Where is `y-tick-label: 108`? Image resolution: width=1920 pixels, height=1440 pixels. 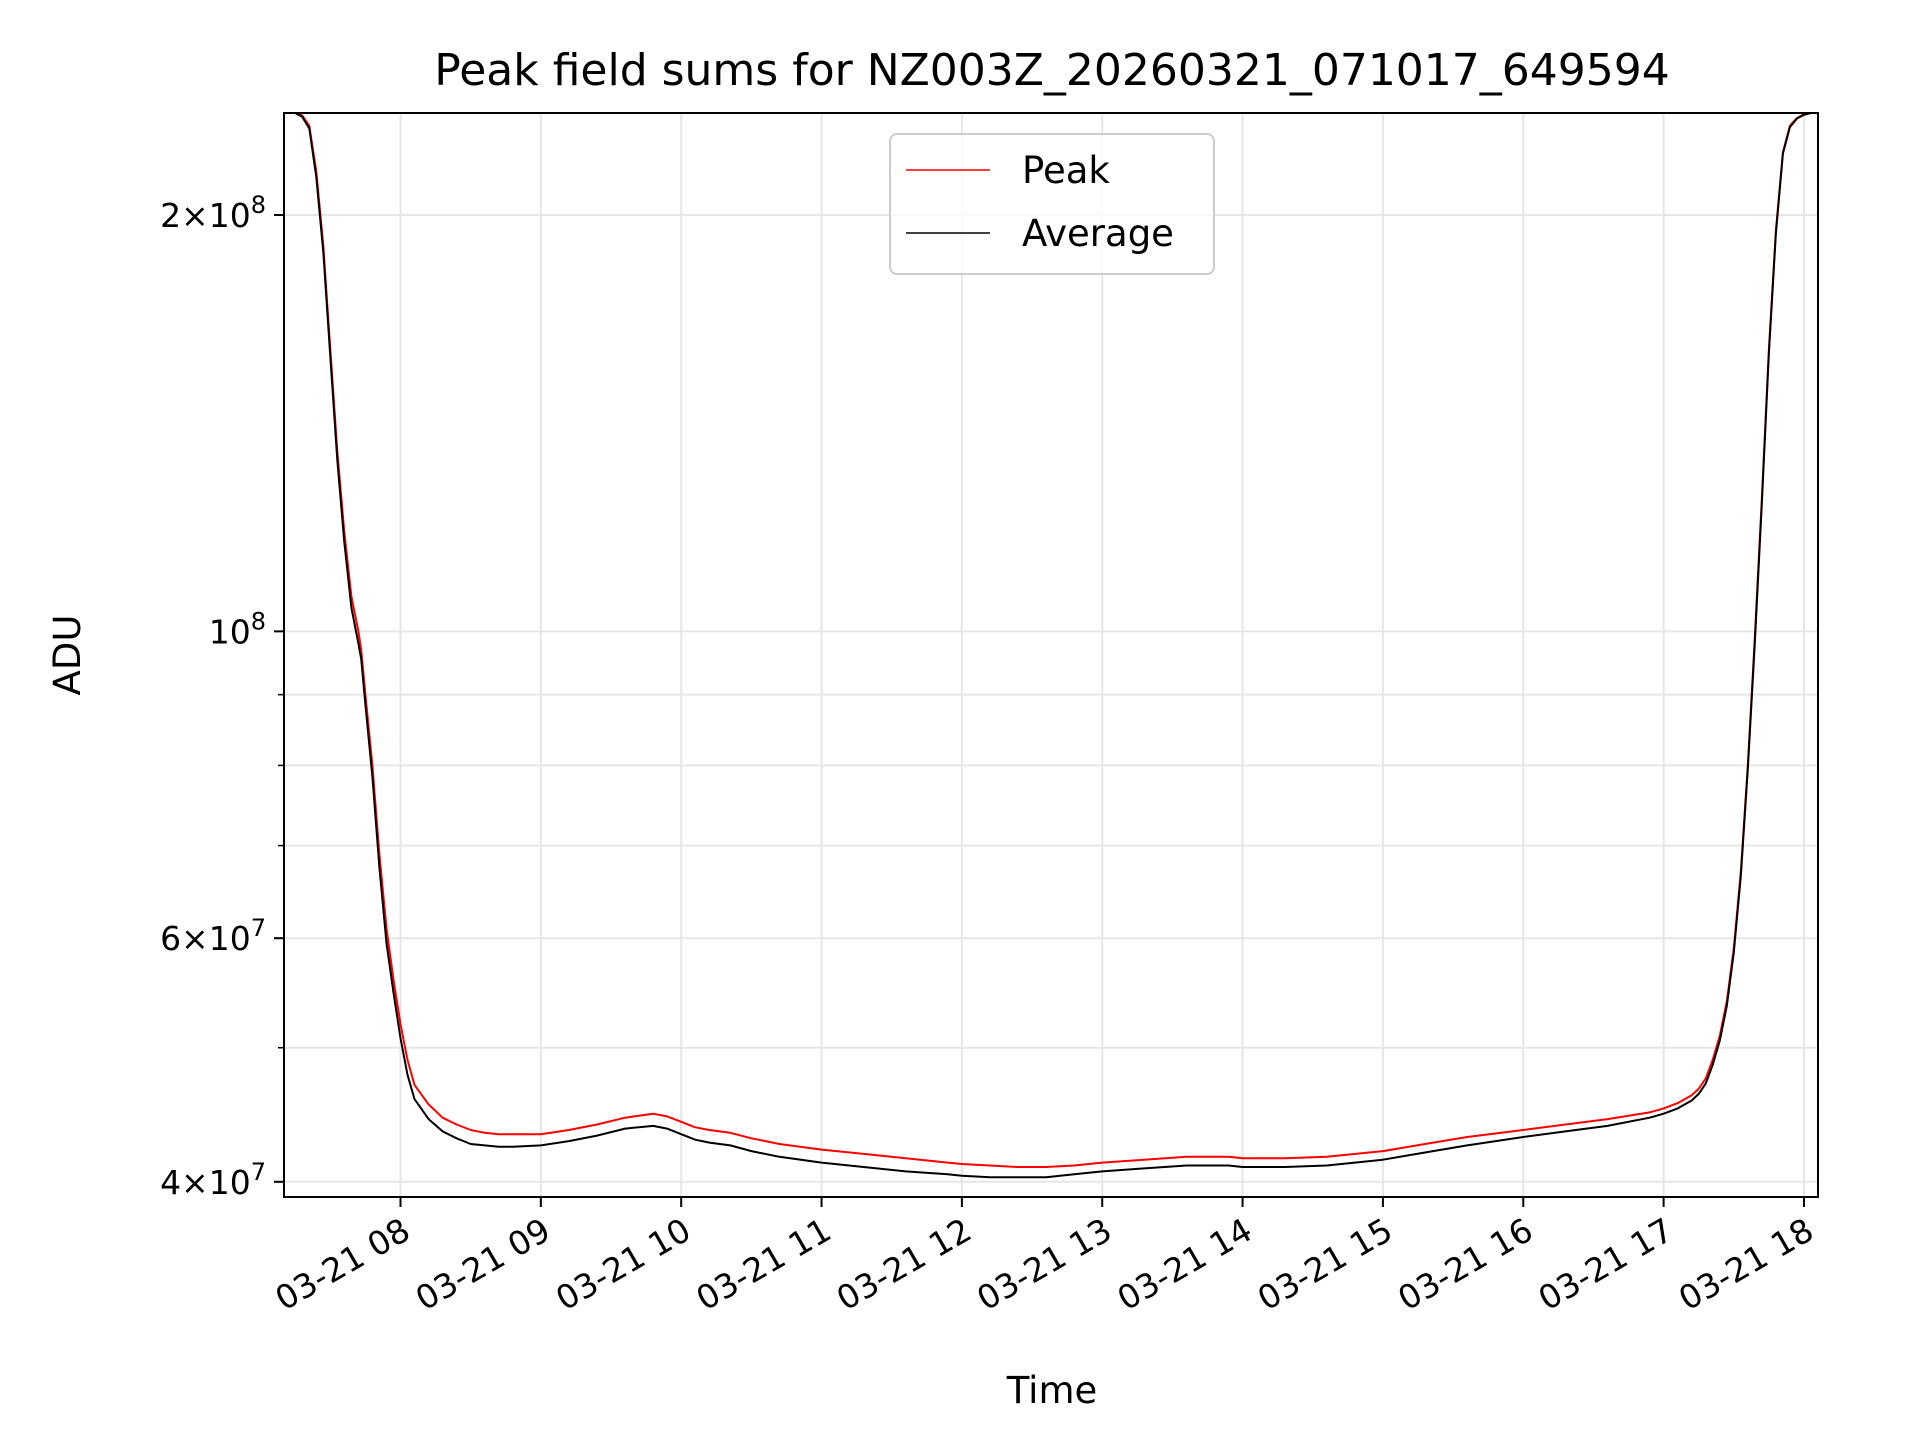
y-tick-label: 108 is located at coordinates (237, 629).